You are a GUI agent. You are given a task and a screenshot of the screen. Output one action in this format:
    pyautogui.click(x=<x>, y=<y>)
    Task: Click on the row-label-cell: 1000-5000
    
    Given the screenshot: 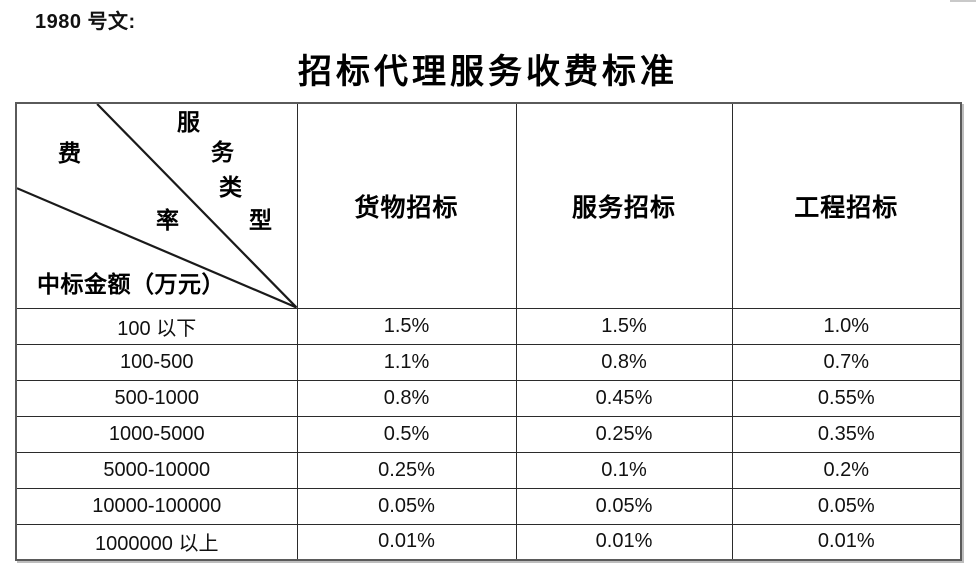 What is the action you would take?
    pyautogui.click(x=156, y=434)
    